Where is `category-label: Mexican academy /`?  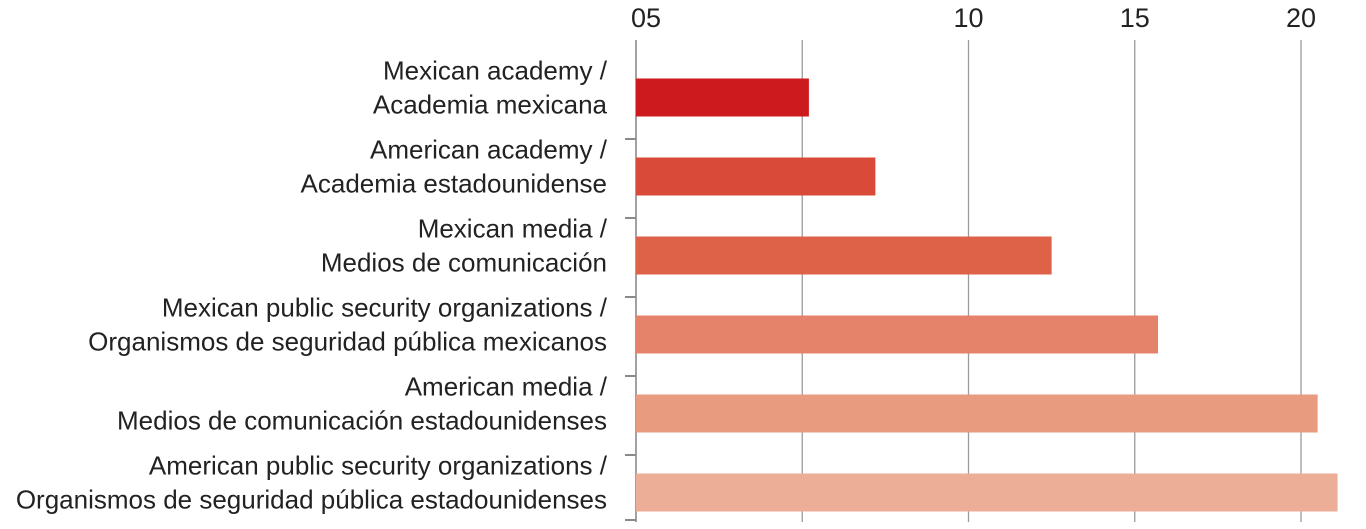 category-label: Mexican academy / is located at coordinates (495, 71).